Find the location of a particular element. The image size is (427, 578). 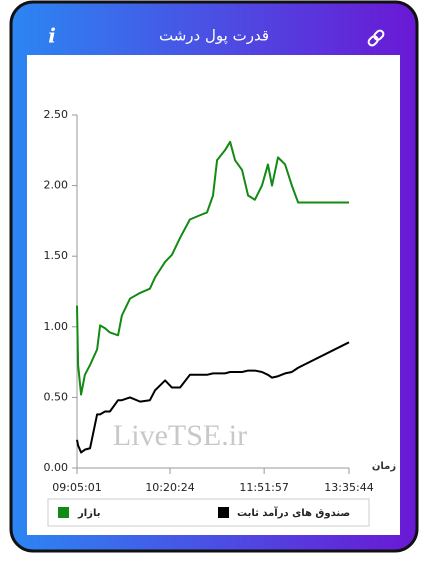

info-icon: i is located at coordinates (52, 36).